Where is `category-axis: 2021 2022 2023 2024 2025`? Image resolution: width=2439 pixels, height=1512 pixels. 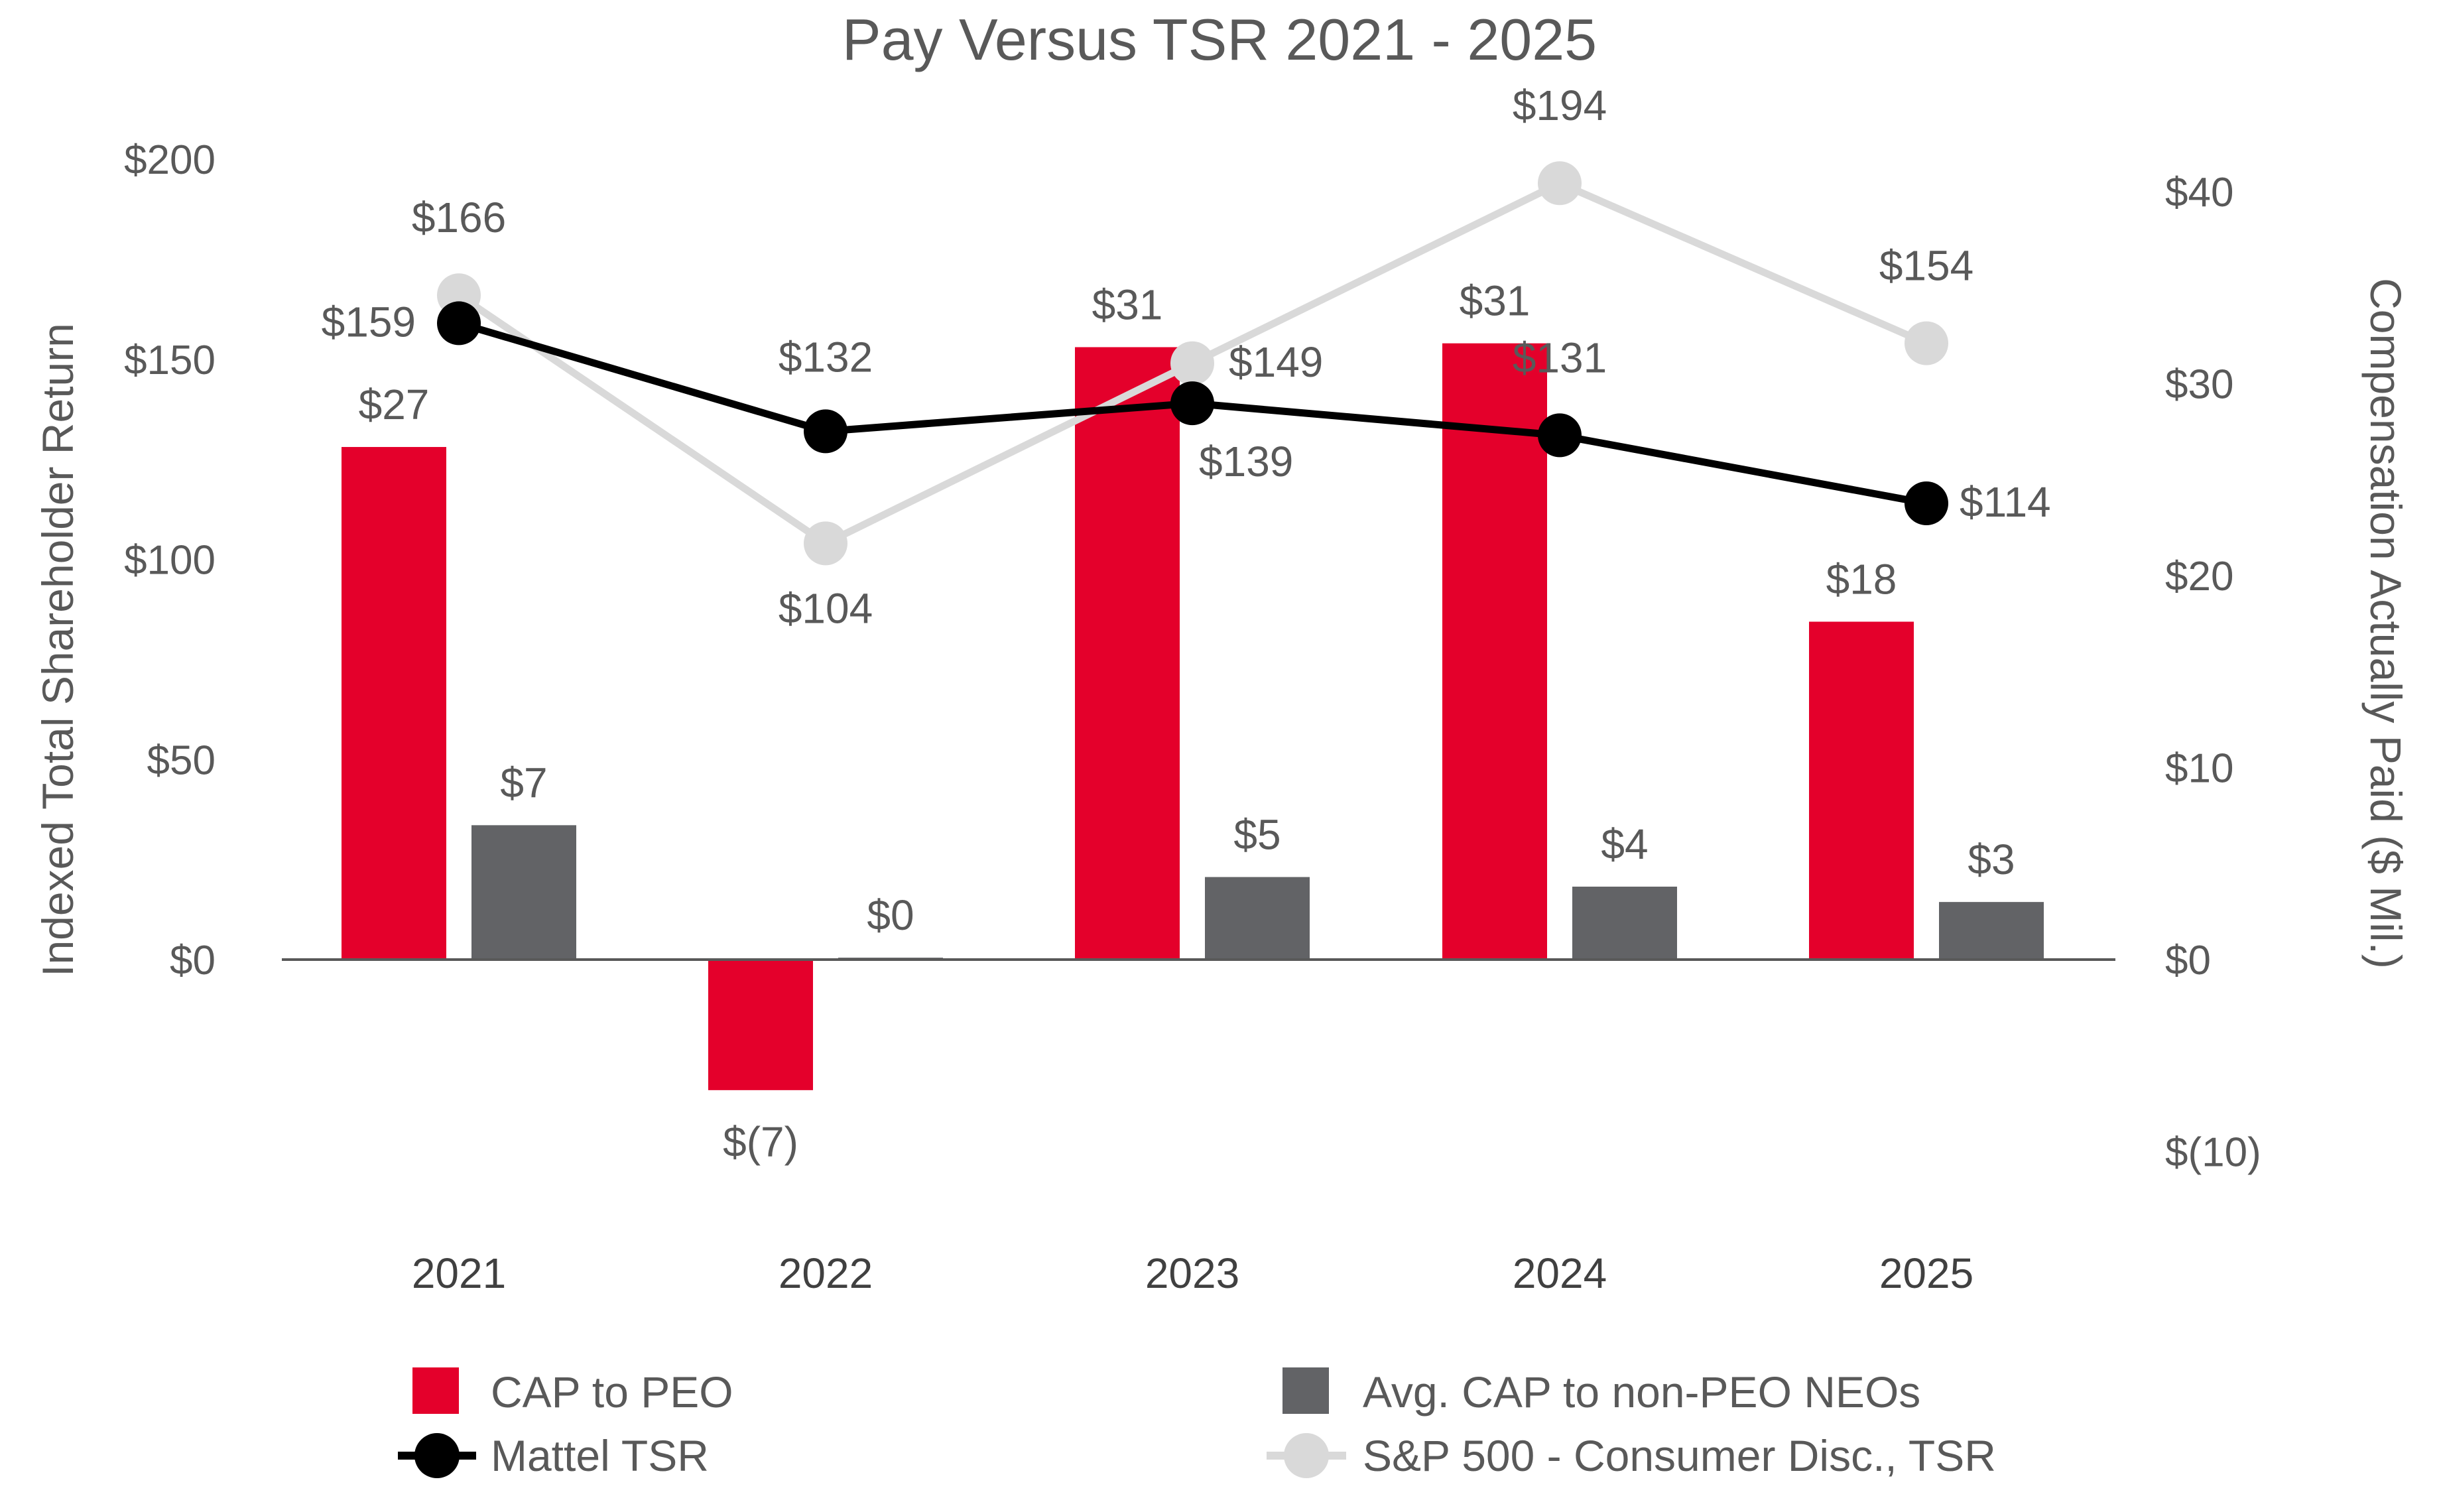 category-axis: 2021 2022 2023 2024 2025 is located at coordinates (1193, 1273).